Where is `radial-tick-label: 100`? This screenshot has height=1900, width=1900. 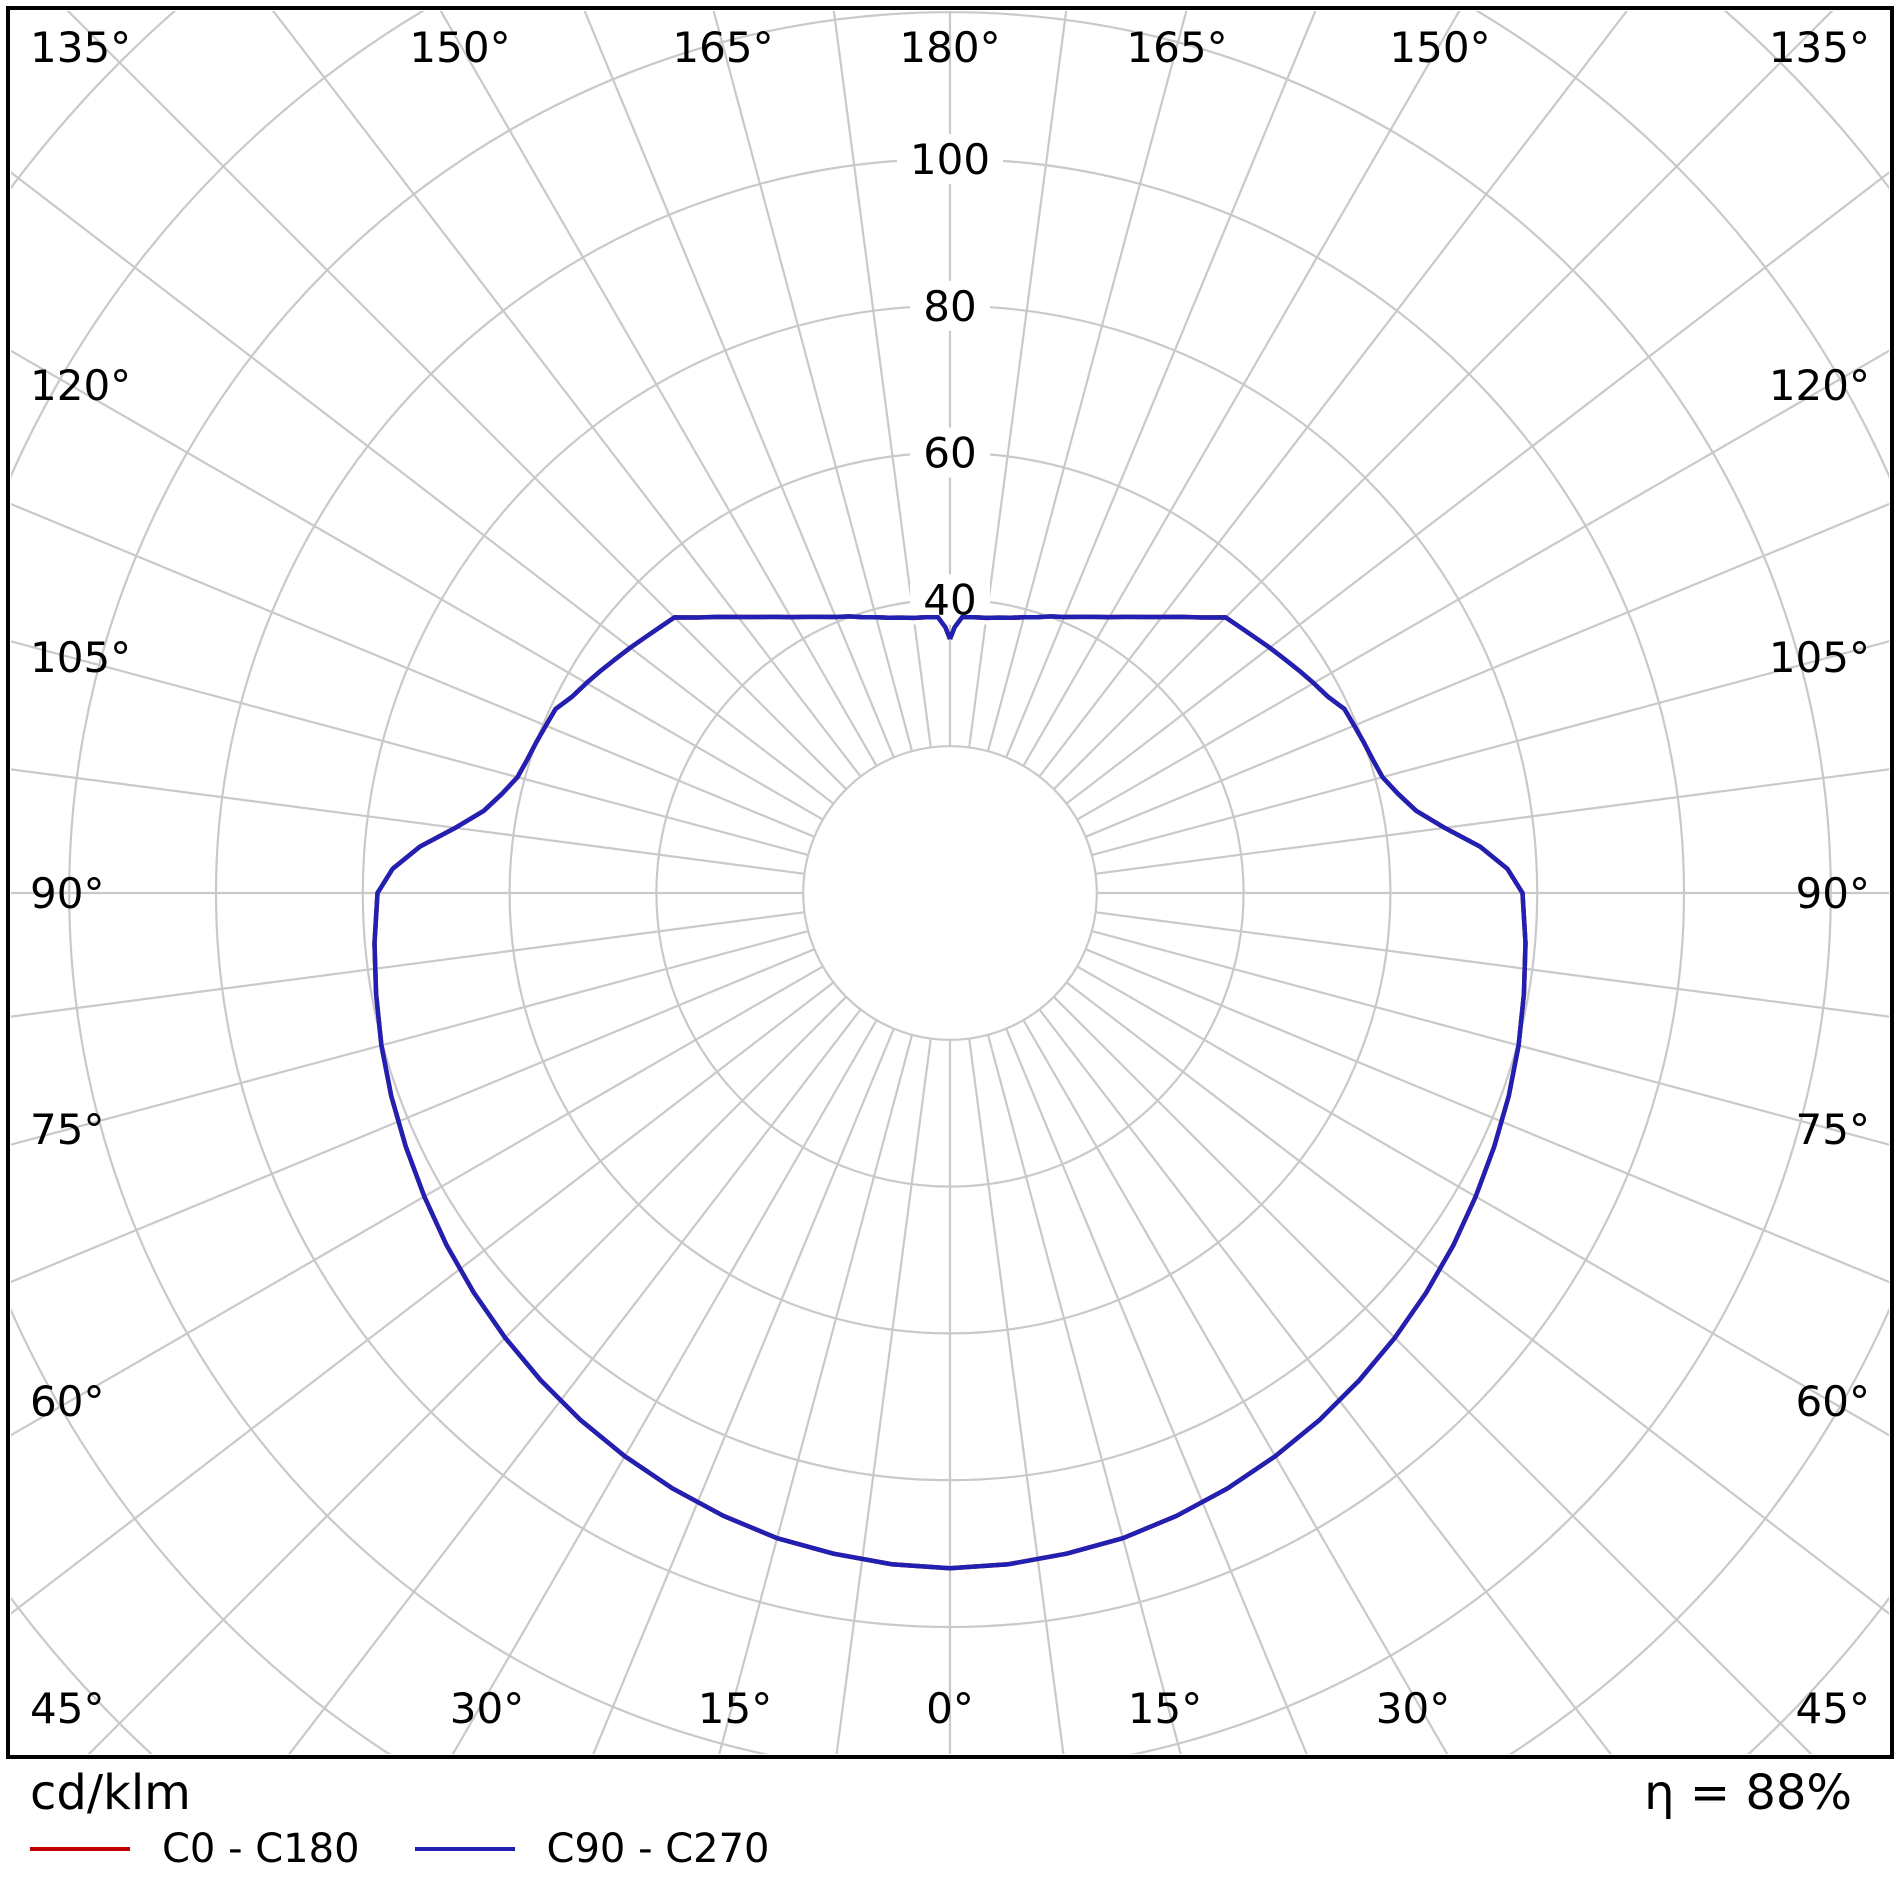 radial-tick-label: 100 is located at coordinates (950, 159).